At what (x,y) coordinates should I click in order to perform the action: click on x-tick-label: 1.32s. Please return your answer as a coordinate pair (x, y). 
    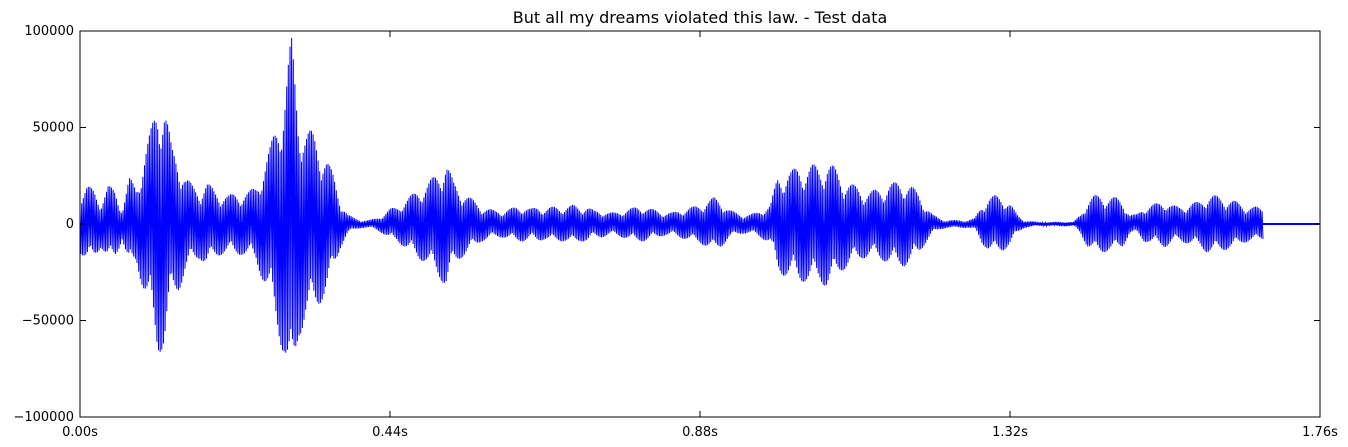
    Looking at the image, I should click on (1010, 432).